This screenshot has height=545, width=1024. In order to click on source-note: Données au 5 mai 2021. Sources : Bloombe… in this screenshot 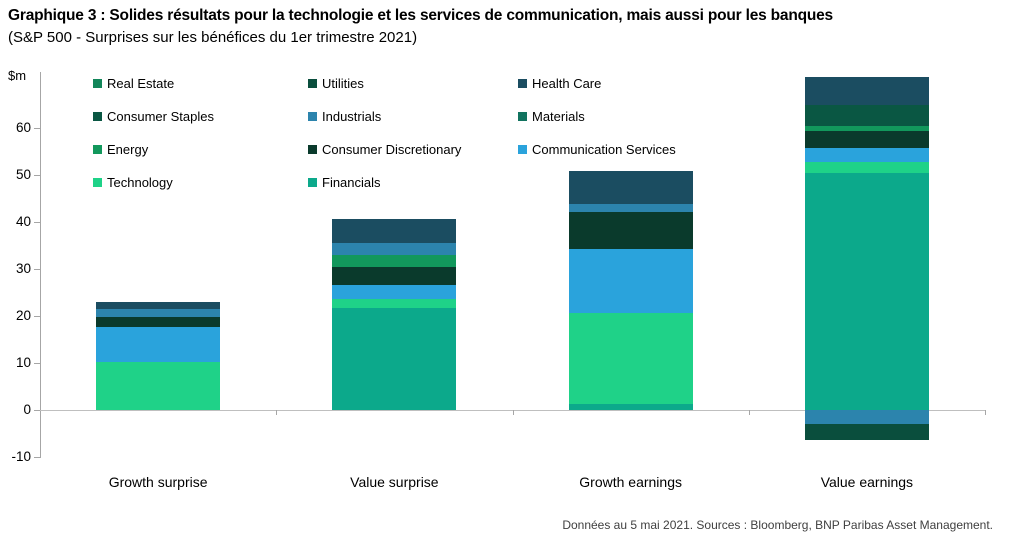, I will do `click(777, 525)`.